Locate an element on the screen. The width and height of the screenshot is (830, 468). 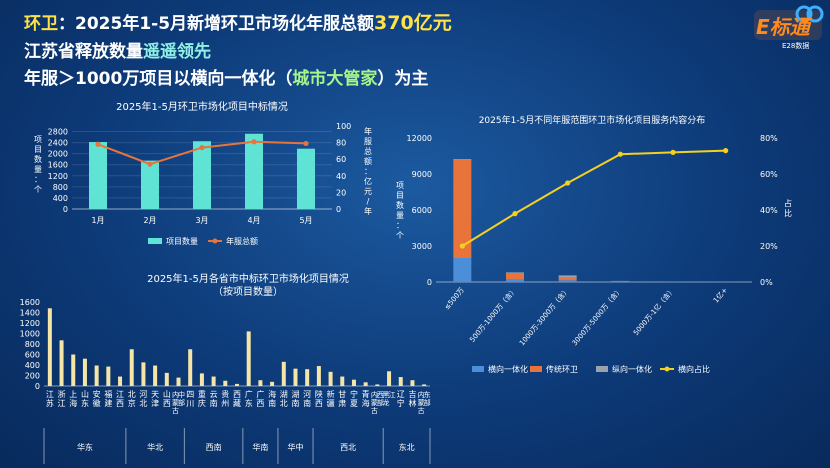
y-axis-label: 项目数量：个 is located at coordinates (400, 210).